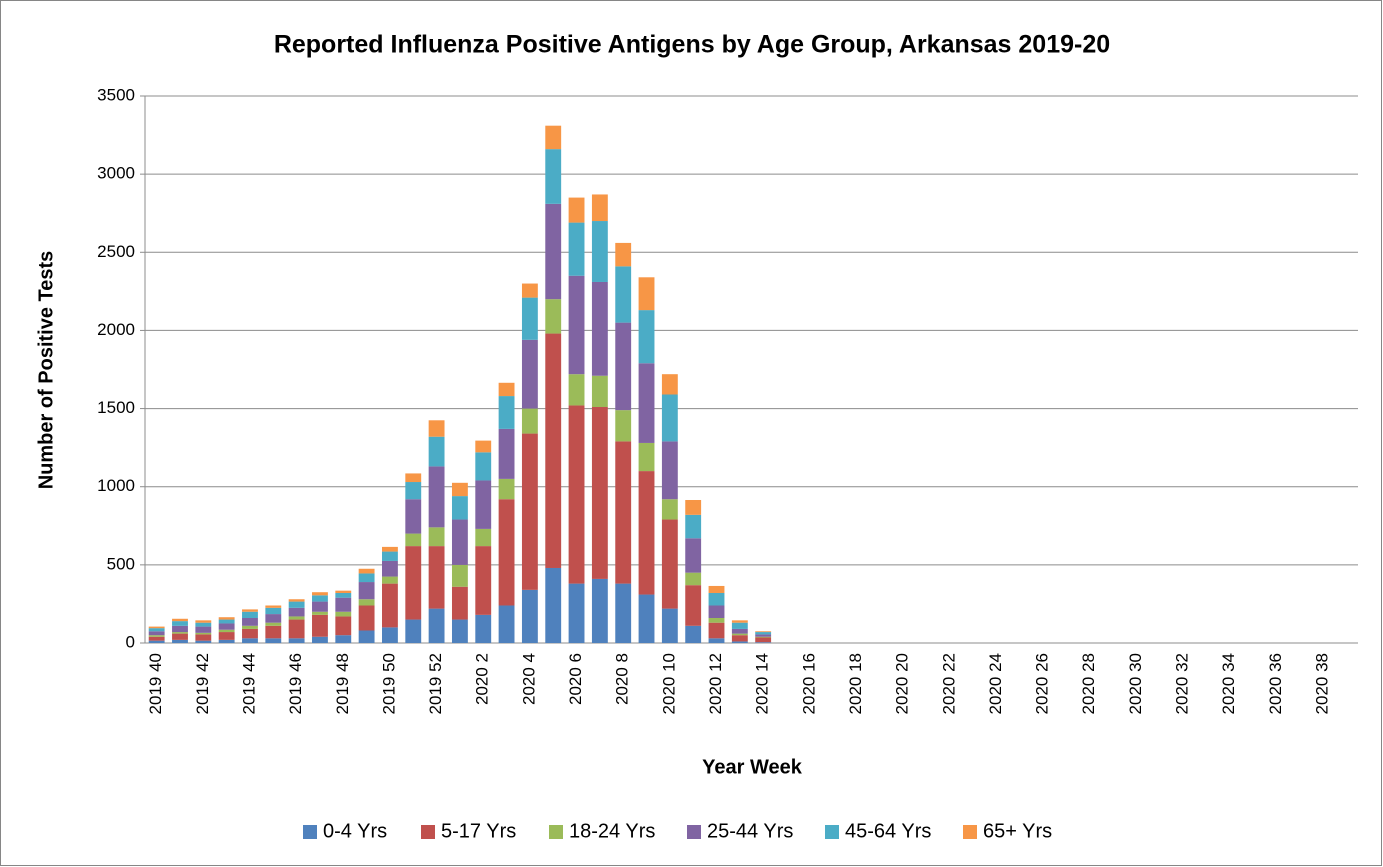 Image resolution: width=1383 pixels, height=867 pixels. Describe the element at coordinates (116, 485) in the screenshot. I see `y-tick-label: 1000` at that location.